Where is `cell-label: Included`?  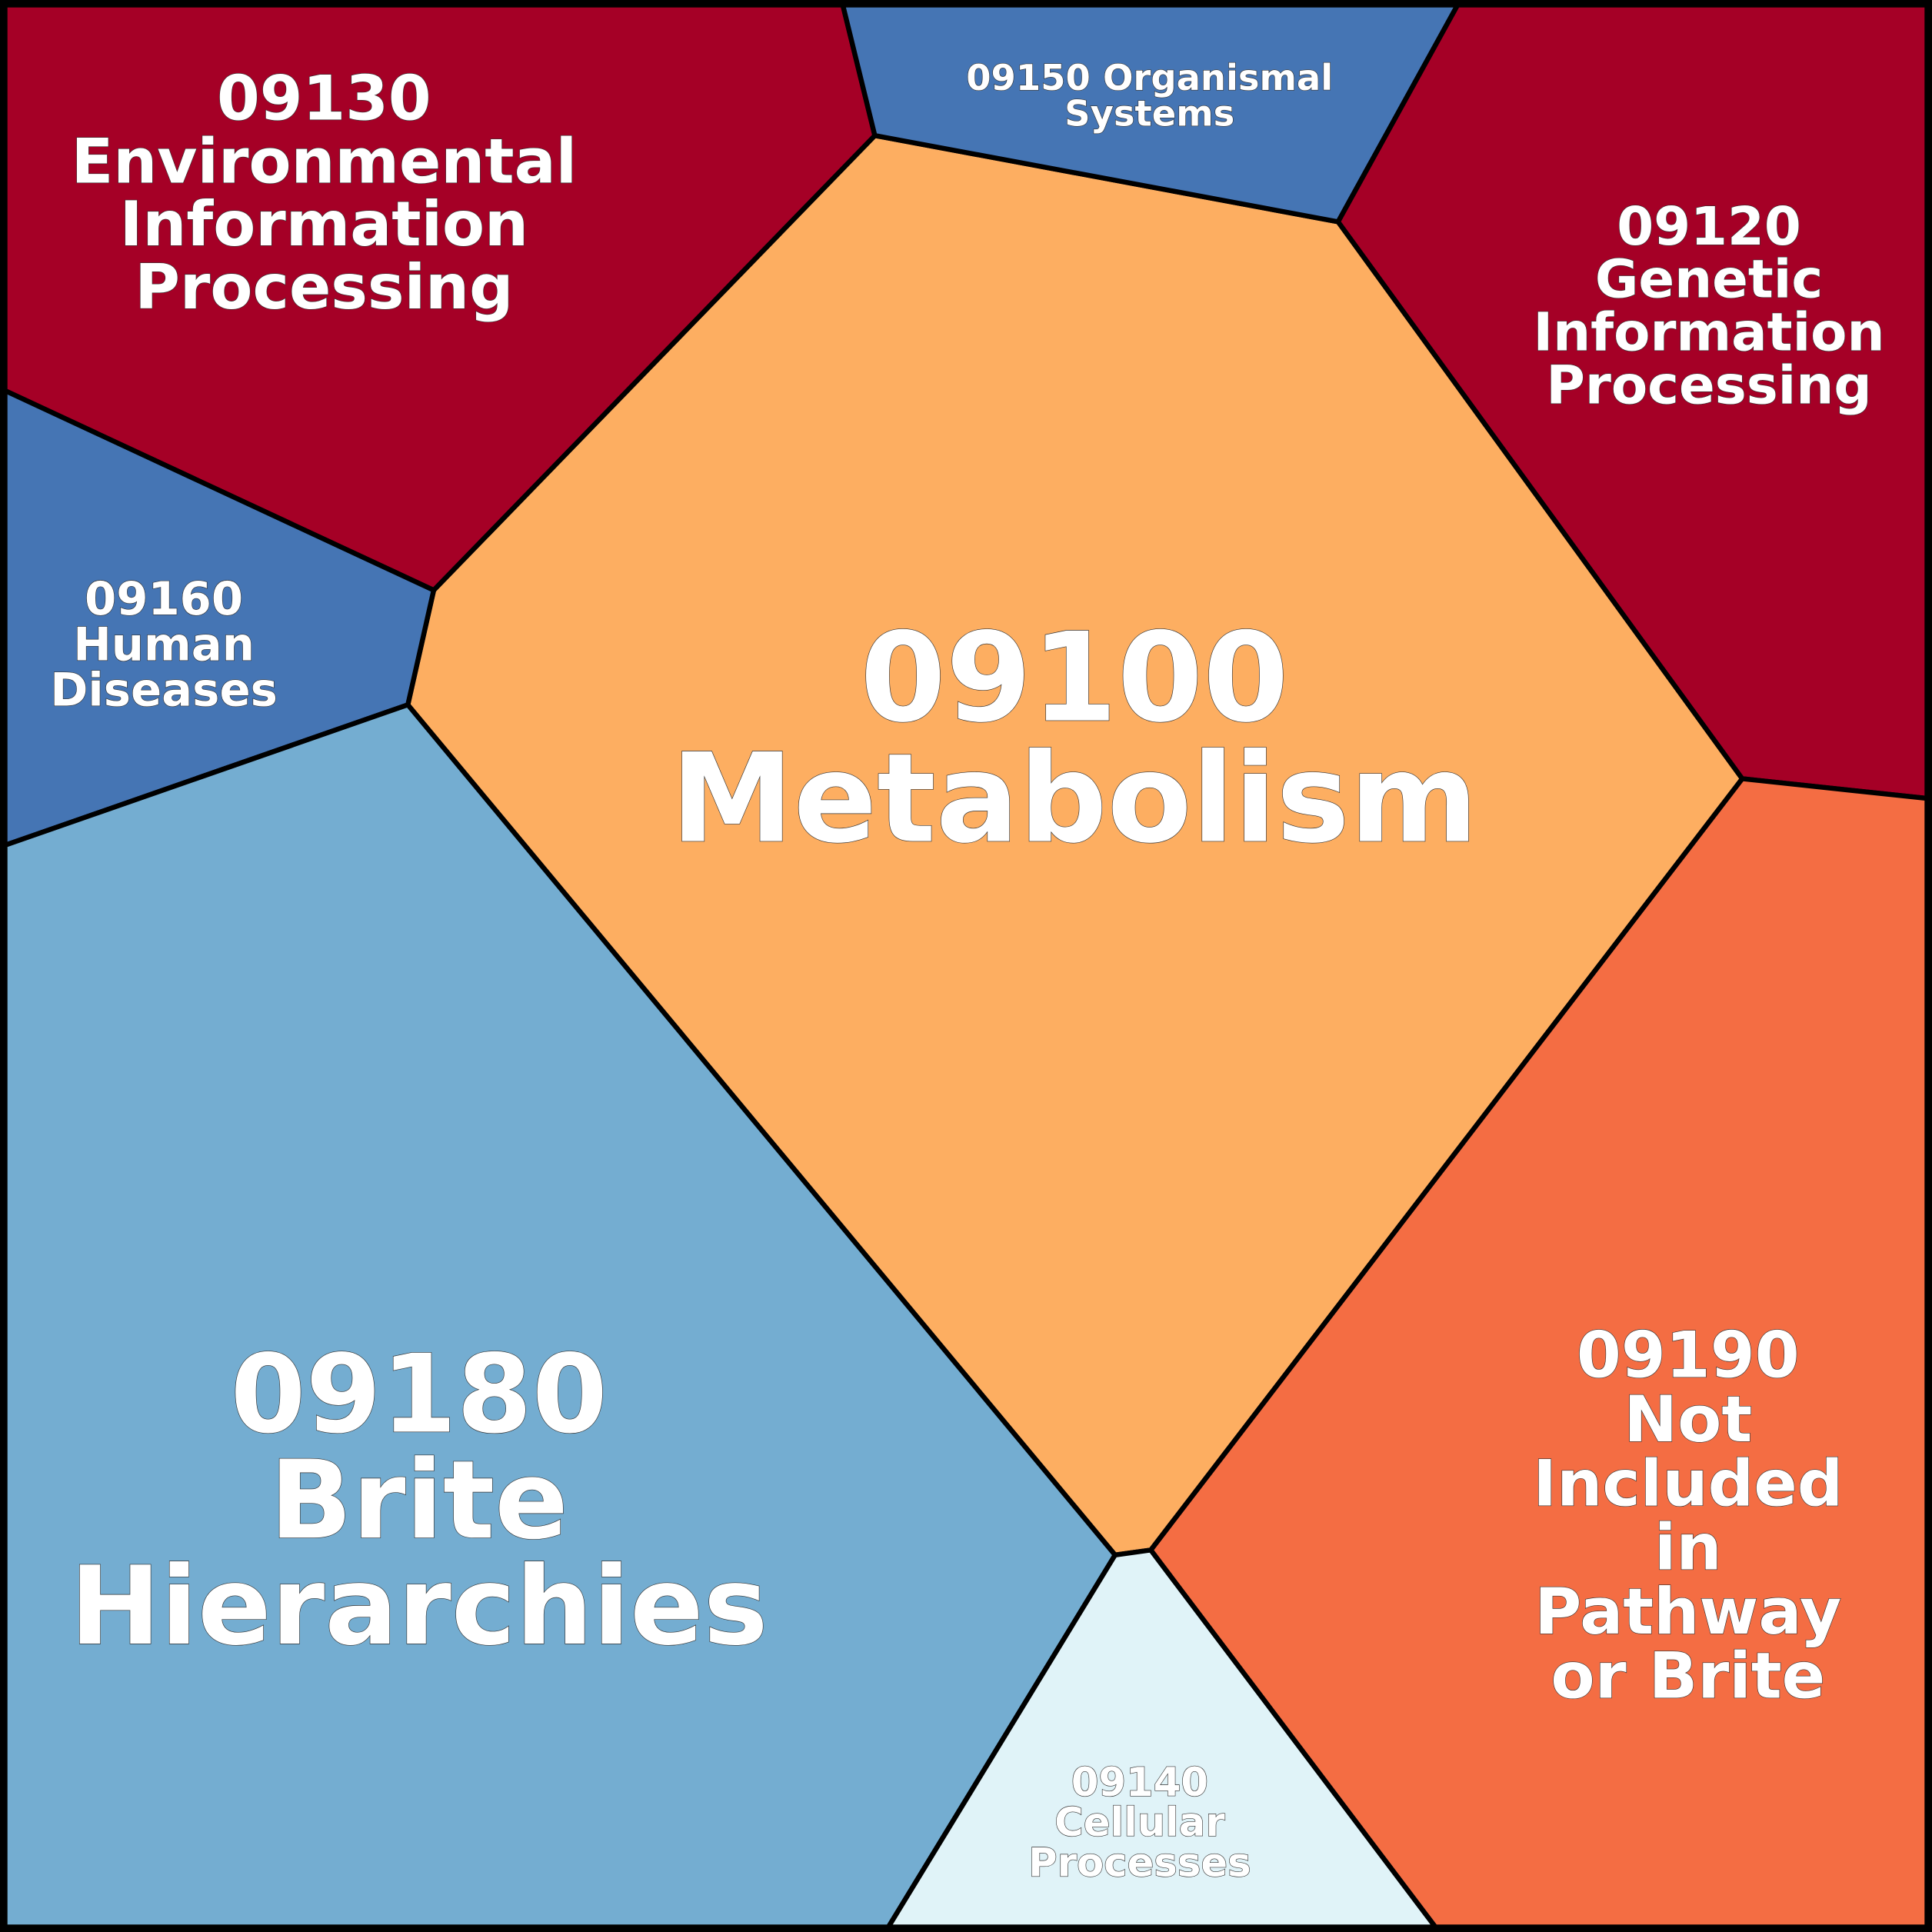
cell-label: Included is located at coordinates (1688, 1483).